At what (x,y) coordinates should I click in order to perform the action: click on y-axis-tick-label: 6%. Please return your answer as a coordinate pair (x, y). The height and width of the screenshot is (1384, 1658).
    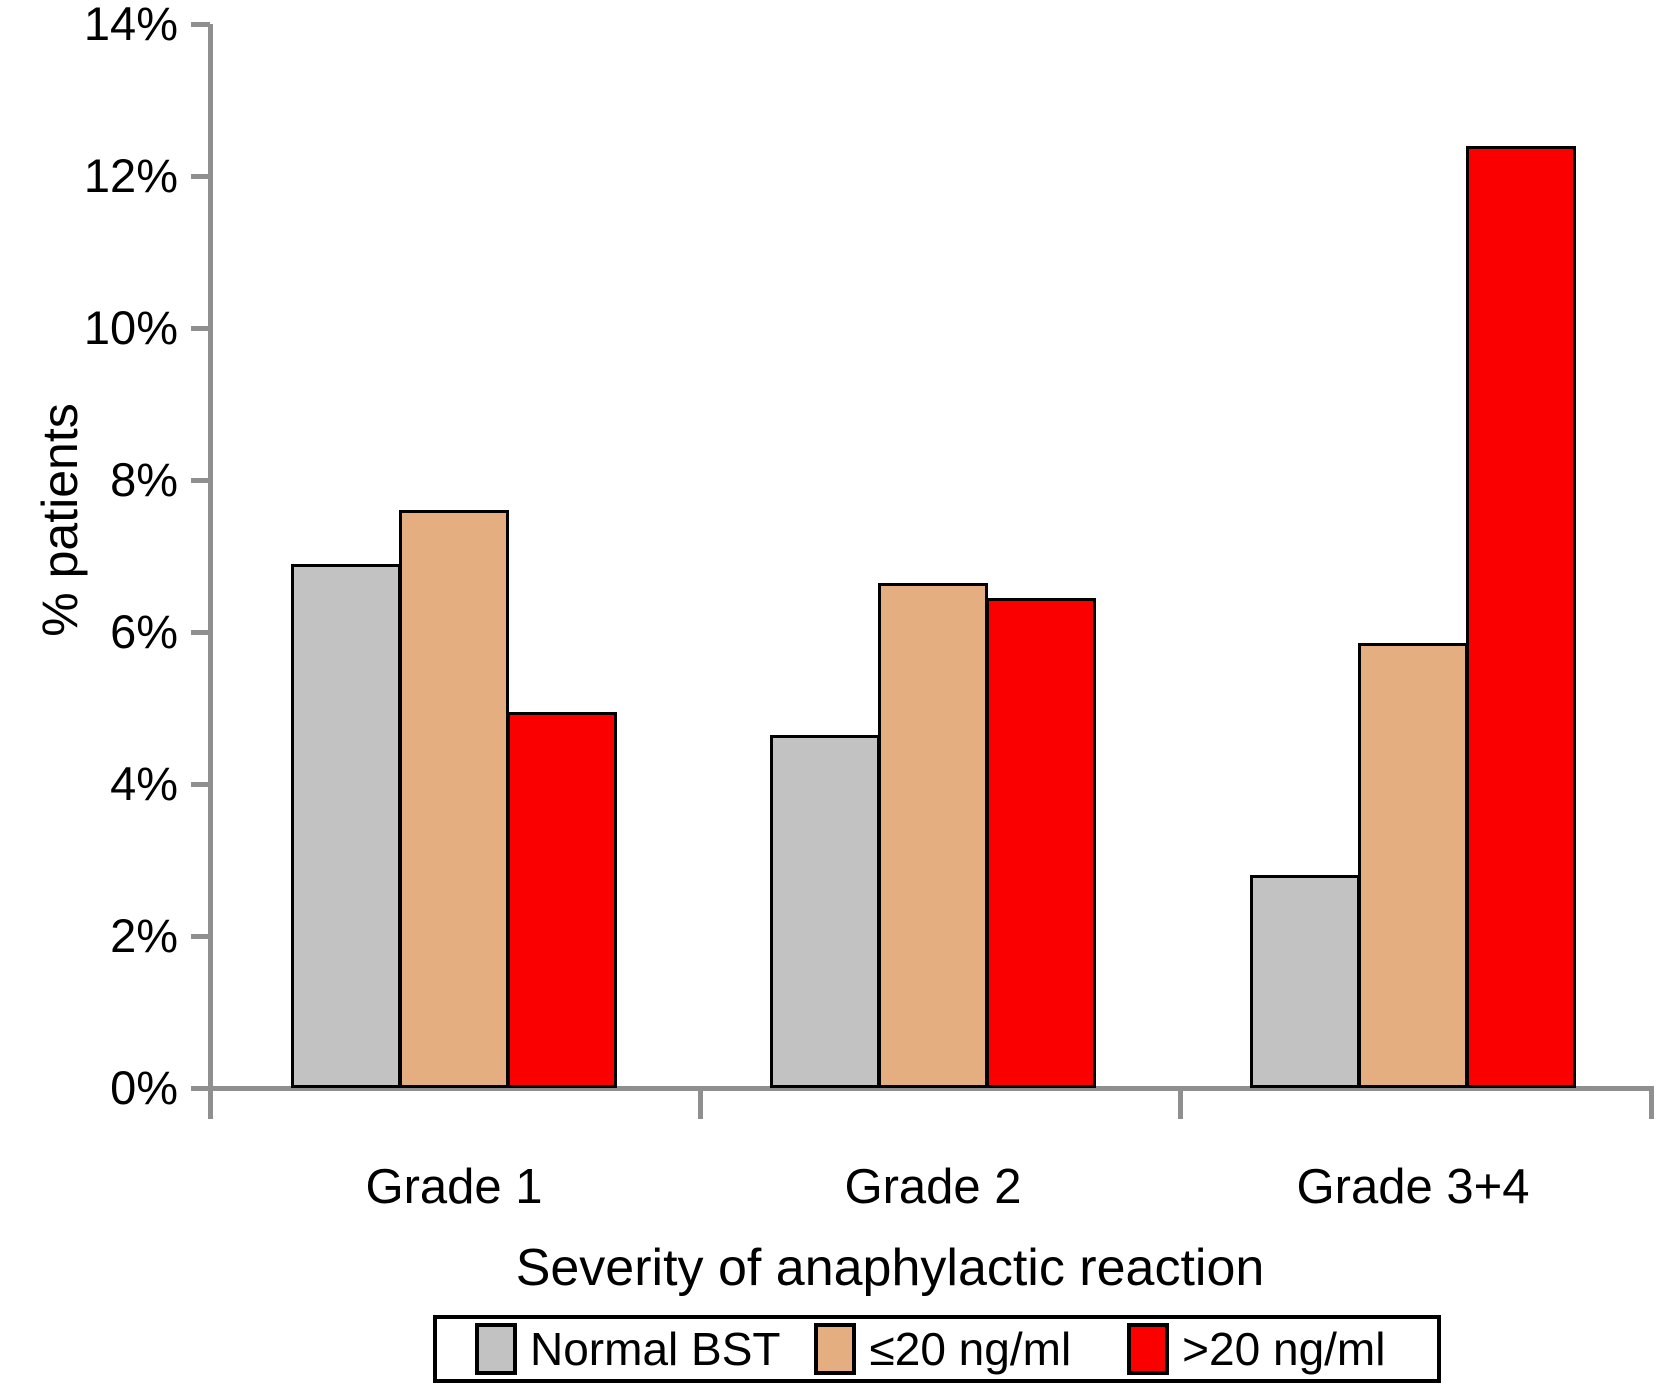
    Looking at the image, I should click on (144, 631).